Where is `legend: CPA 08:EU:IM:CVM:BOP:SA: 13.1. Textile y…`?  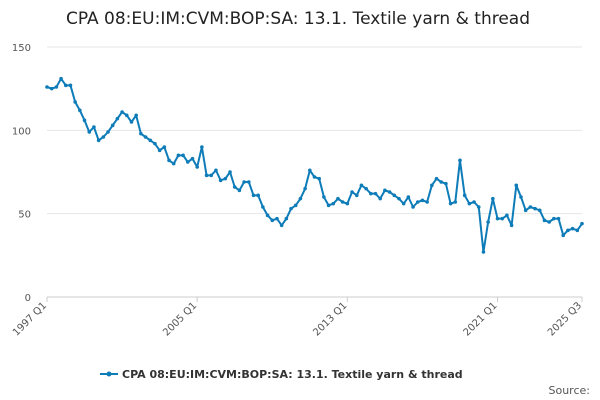 legend: CPA 08:EU:IM:CVM:BOP:SA: 13.1. Textile y… is located at coordinates (281, 374).